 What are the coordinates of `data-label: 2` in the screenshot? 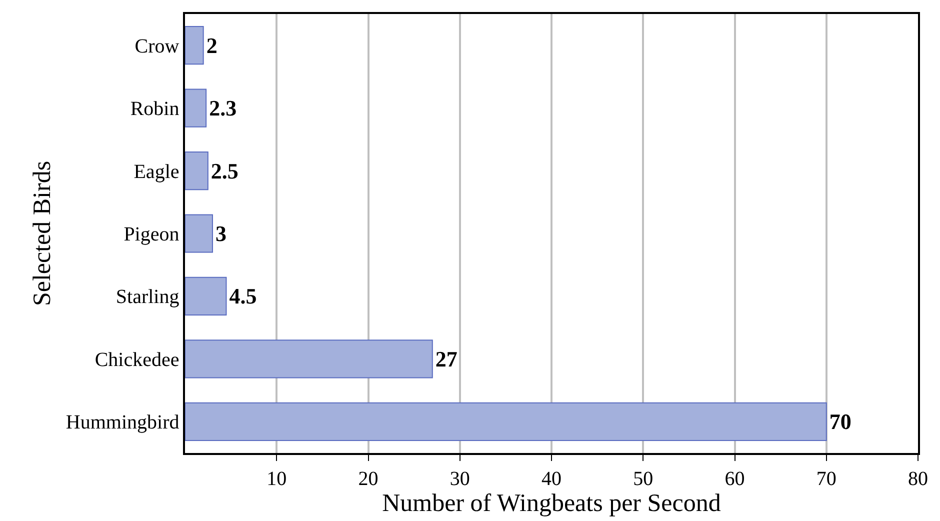 It's located at (212, 45).